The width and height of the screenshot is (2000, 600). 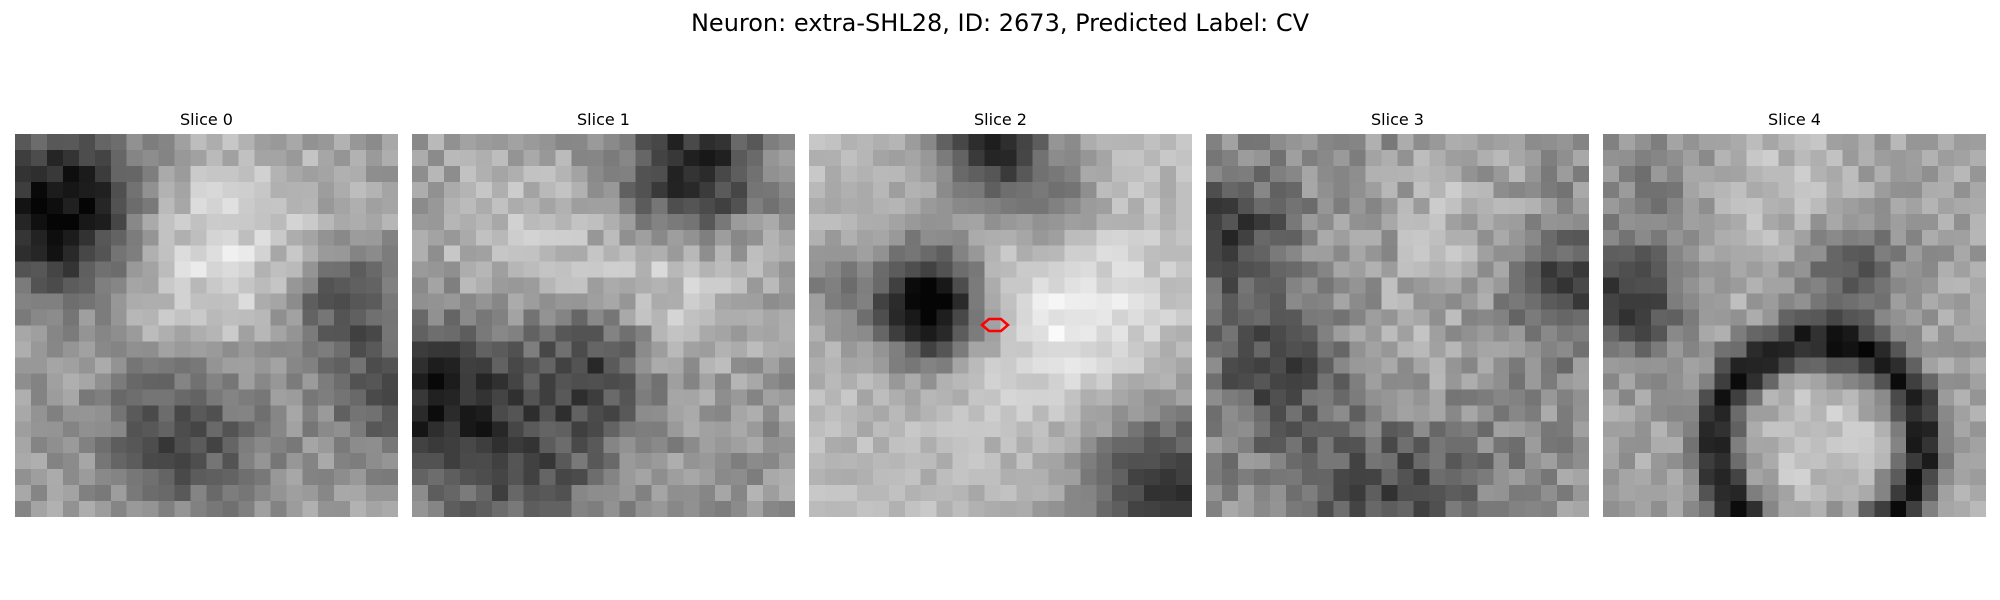 I want to click on slice-title: Slice 3, so click(x=1397, y=119).